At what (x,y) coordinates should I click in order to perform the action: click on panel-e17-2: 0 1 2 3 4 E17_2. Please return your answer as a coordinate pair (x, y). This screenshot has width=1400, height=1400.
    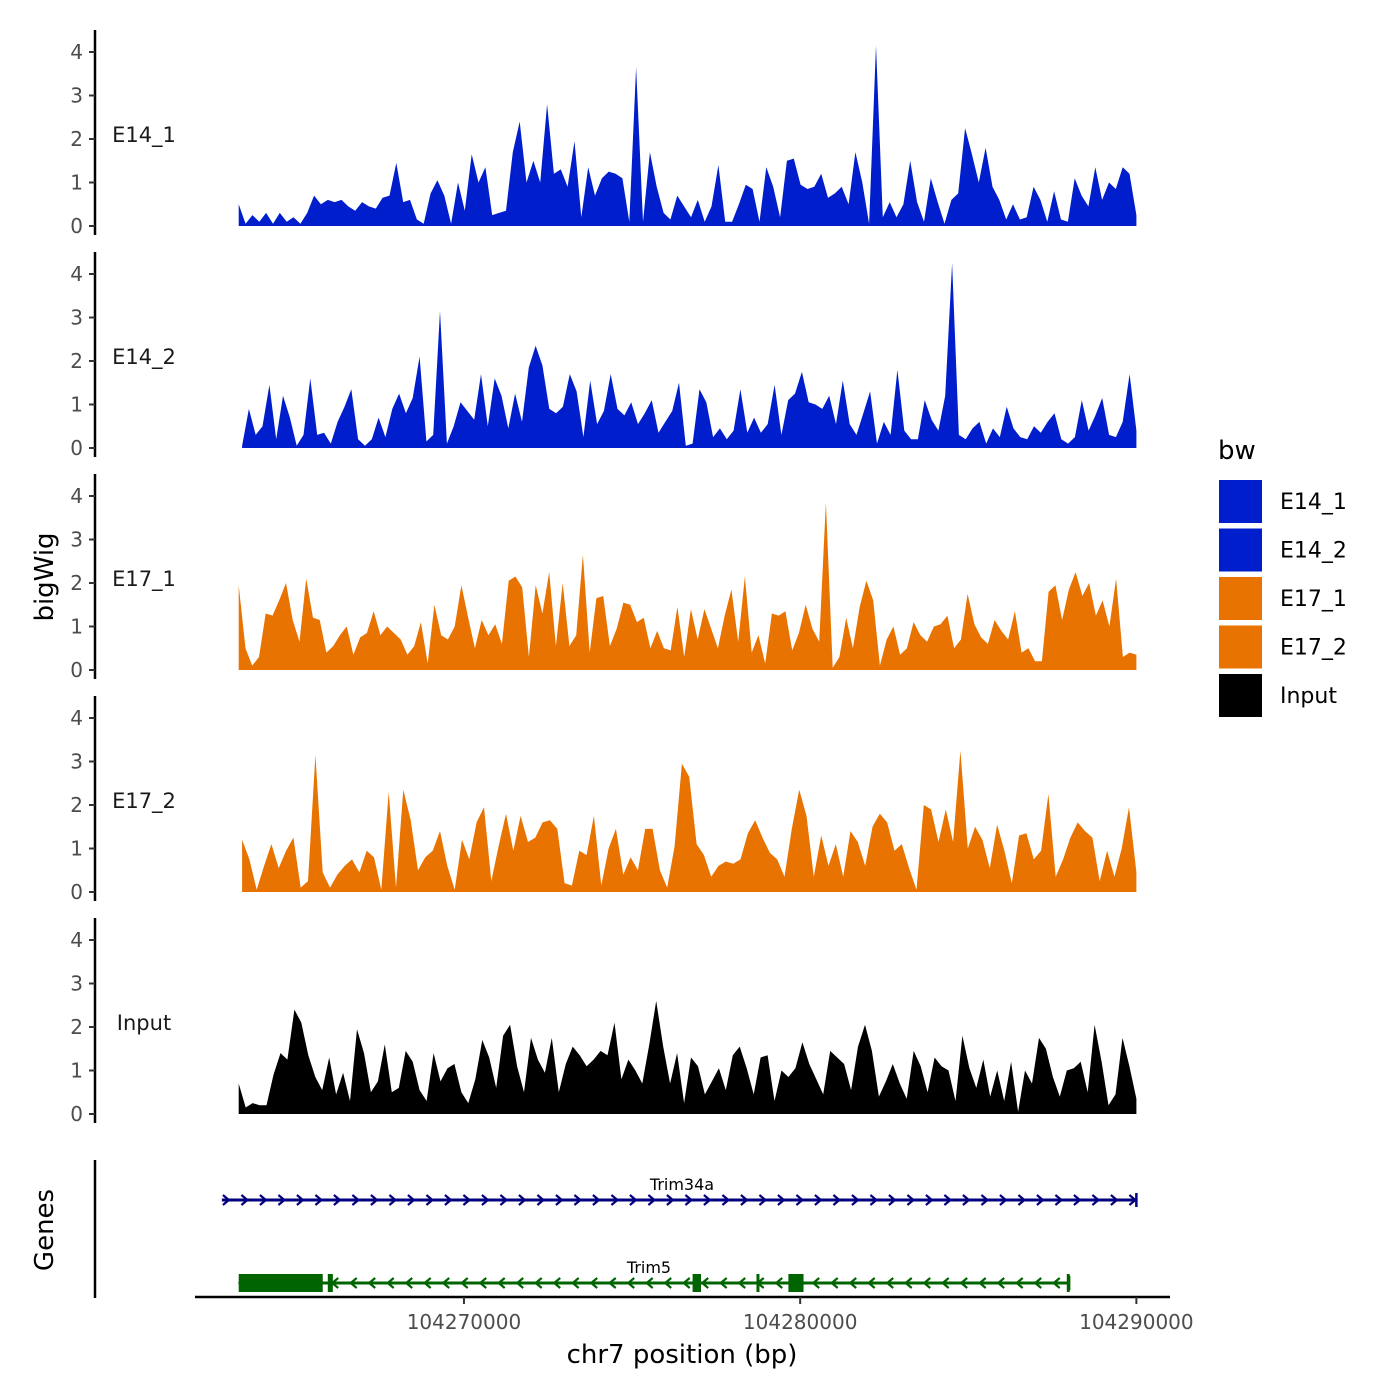
    Looking at the image, I should click on (603, 800).